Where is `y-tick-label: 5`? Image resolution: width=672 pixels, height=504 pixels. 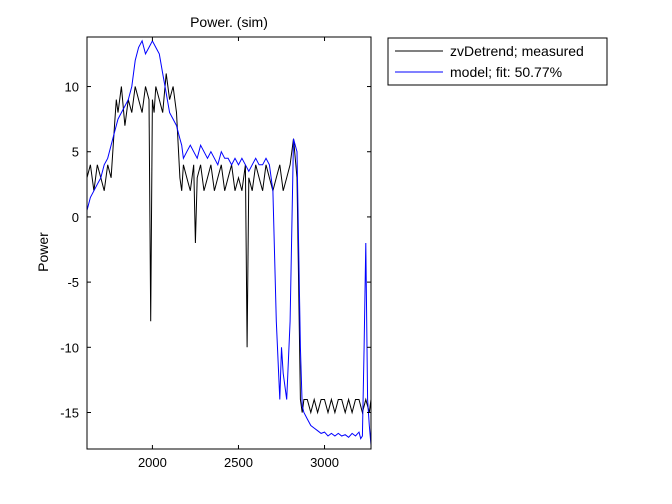 y-tick-label: 5 is located at coordinates (75, 152).